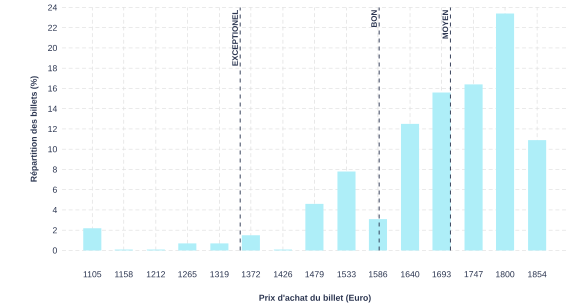 The width and height of the screenshot is (577, 307). I want to click on y-tick-label: 16, so click(52, 88).